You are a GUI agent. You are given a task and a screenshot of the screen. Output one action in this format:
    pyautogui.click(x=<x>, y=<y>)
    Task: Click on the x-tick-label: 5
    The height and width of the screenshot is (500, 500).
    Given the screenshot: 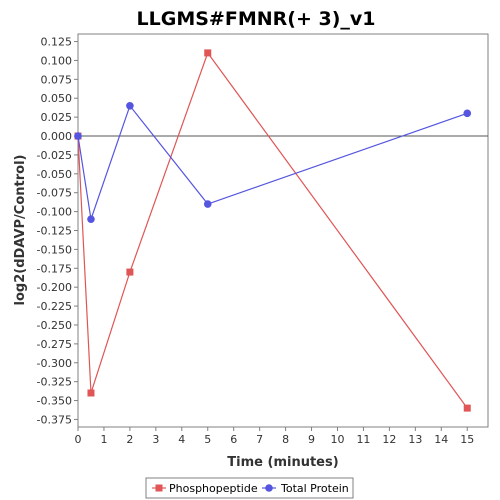 What is the action you would take?
    pyautogui.click(x=207, y=439)
    